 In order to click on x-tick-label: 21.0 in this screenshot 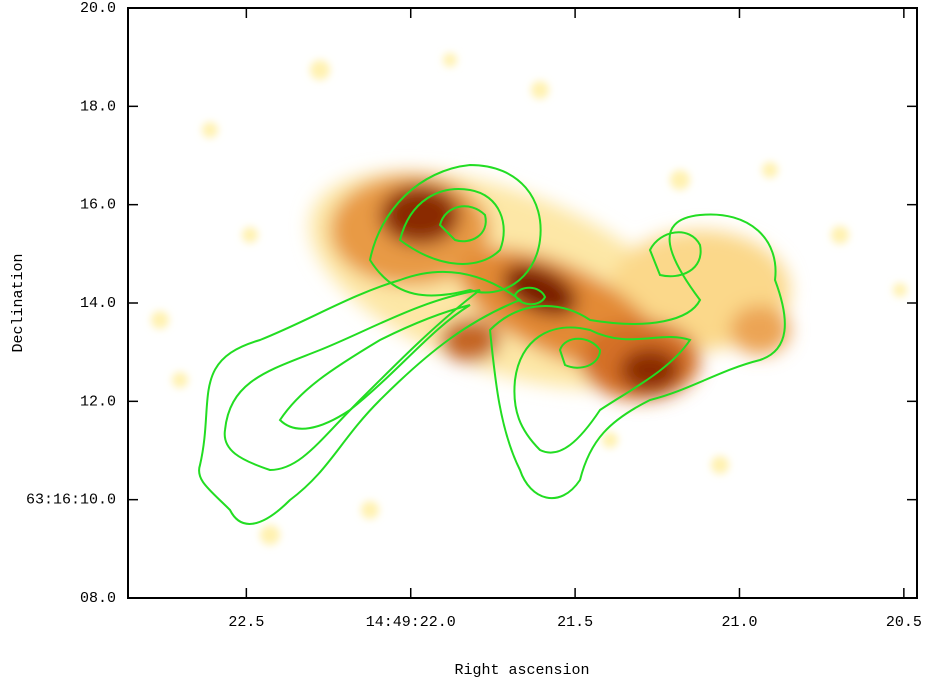, I will do `click(739, 622)`.